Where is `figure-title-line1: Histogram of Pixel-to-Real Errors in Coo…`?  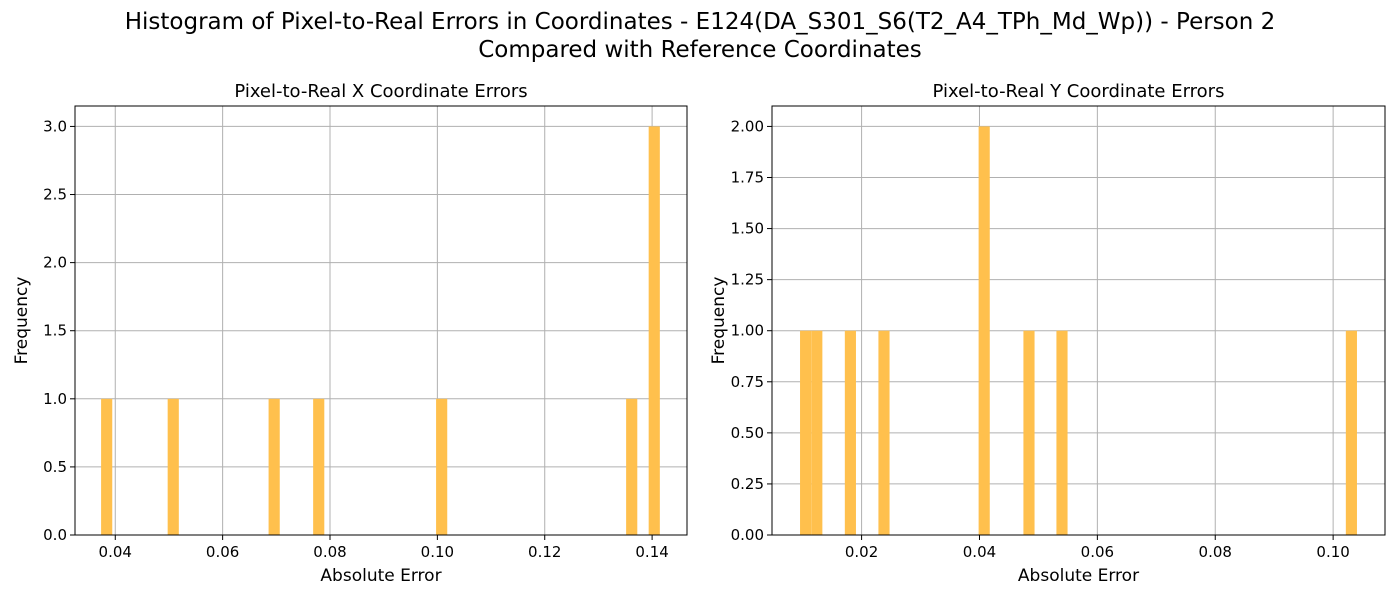
figure-title-line1: Histogram of Pixel-to-Real Errors in Coo… is located at coordinates (700, 22).